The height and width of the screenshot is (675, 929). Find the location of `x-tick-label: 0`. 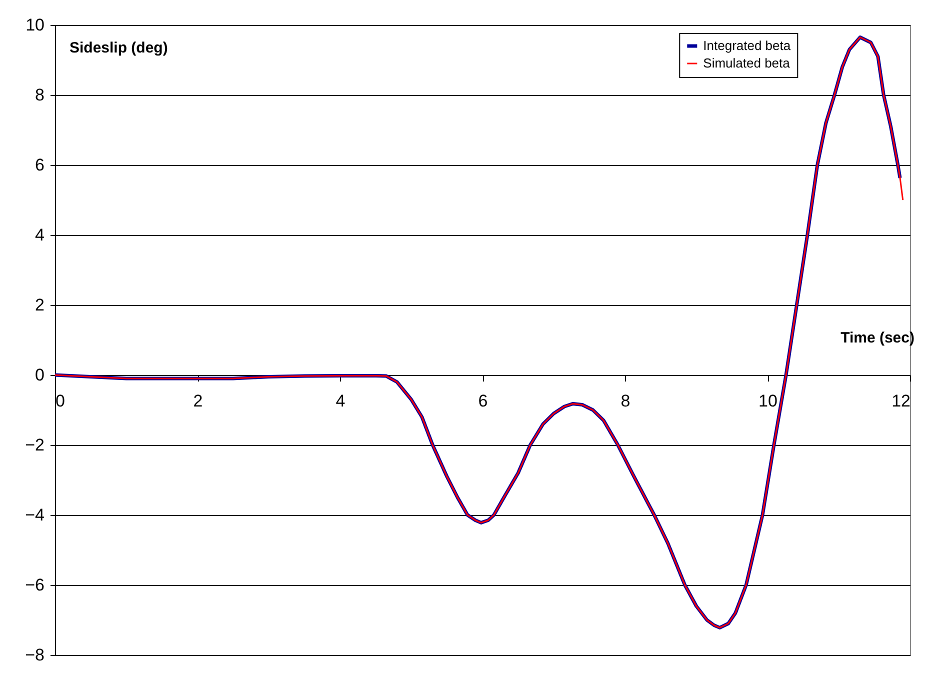

x-tick-label: 0 is located at coordinates (60, 401).